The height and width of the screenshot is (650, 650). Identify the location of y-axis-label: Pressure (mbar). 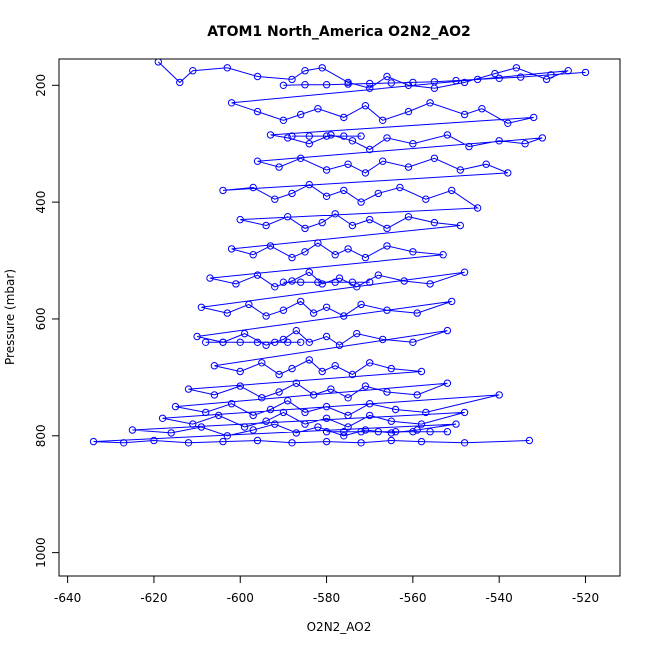
(10, 317).